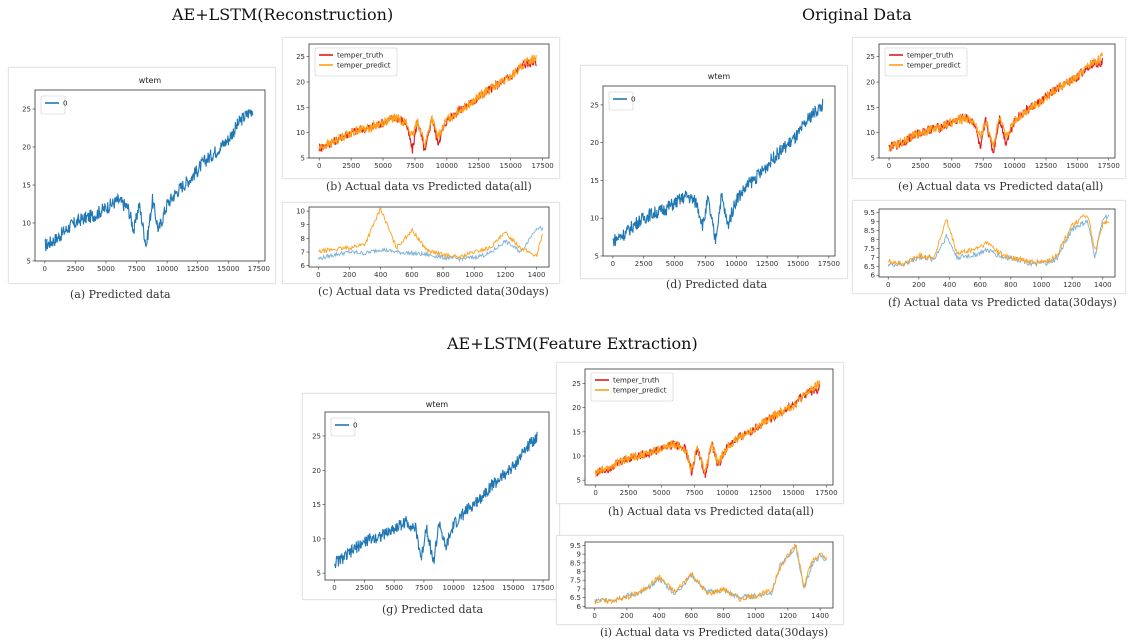 Image resolution: width=1132 pixels, height=643 pixels. Describe the element at coordinates (120, 294) in the screenshot. I see `caption-a: (a) Predicted data` at that location.